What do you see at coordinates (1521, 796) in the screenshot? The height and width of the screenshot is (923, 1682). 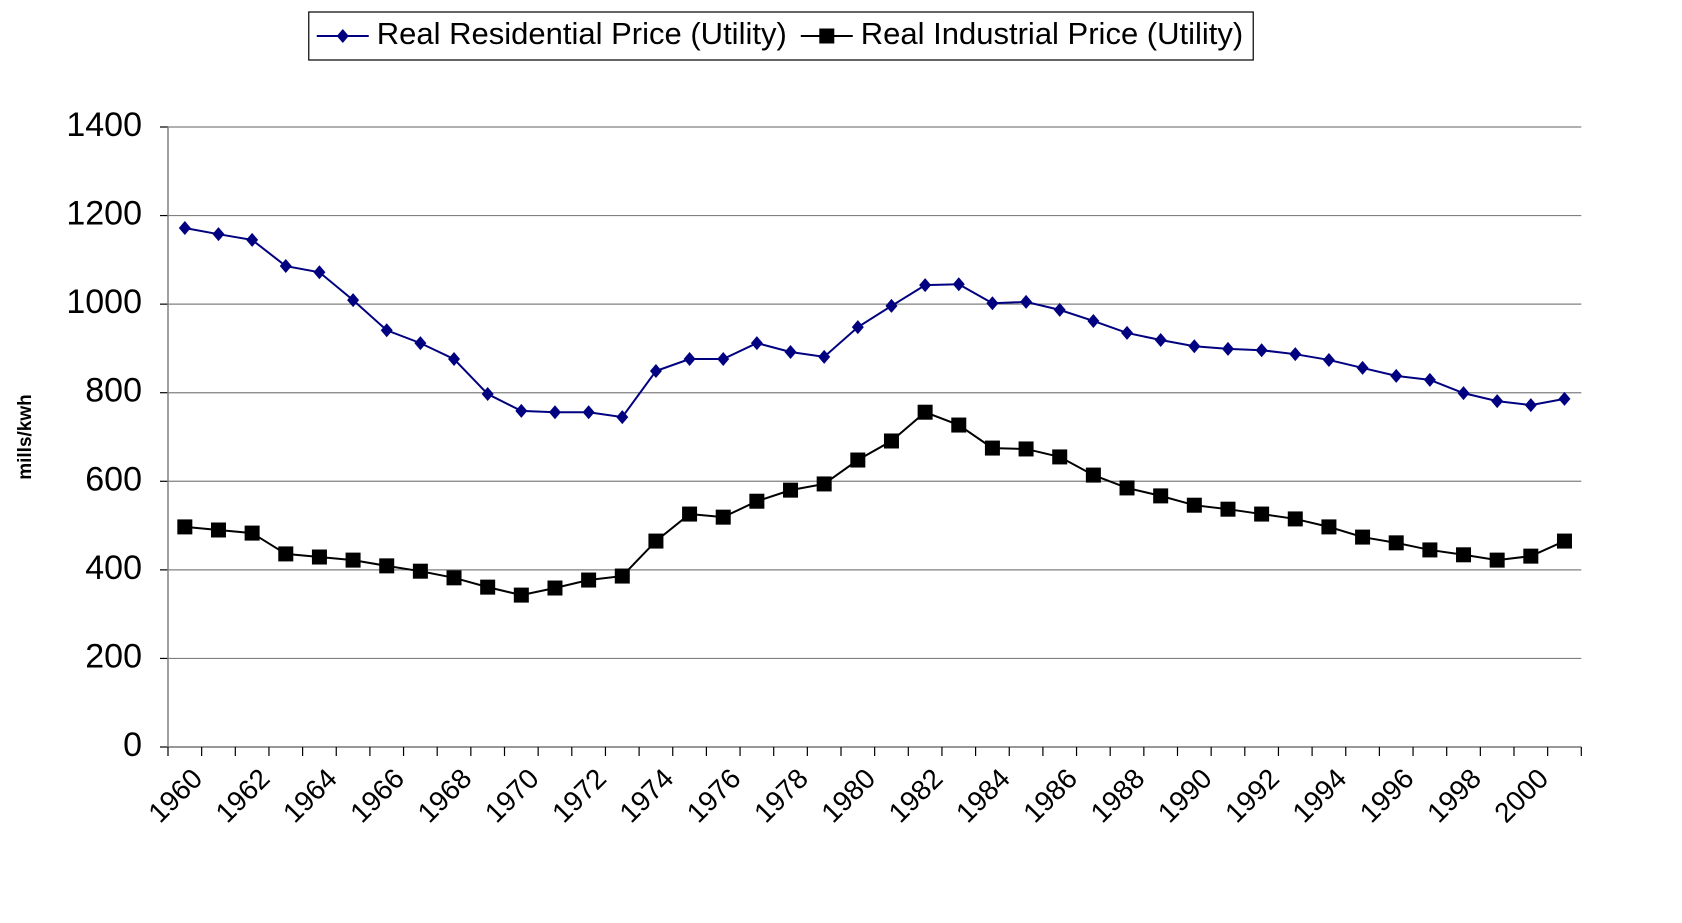 I see `x-tick-label: 2000` at bounding box center [1521, 796].